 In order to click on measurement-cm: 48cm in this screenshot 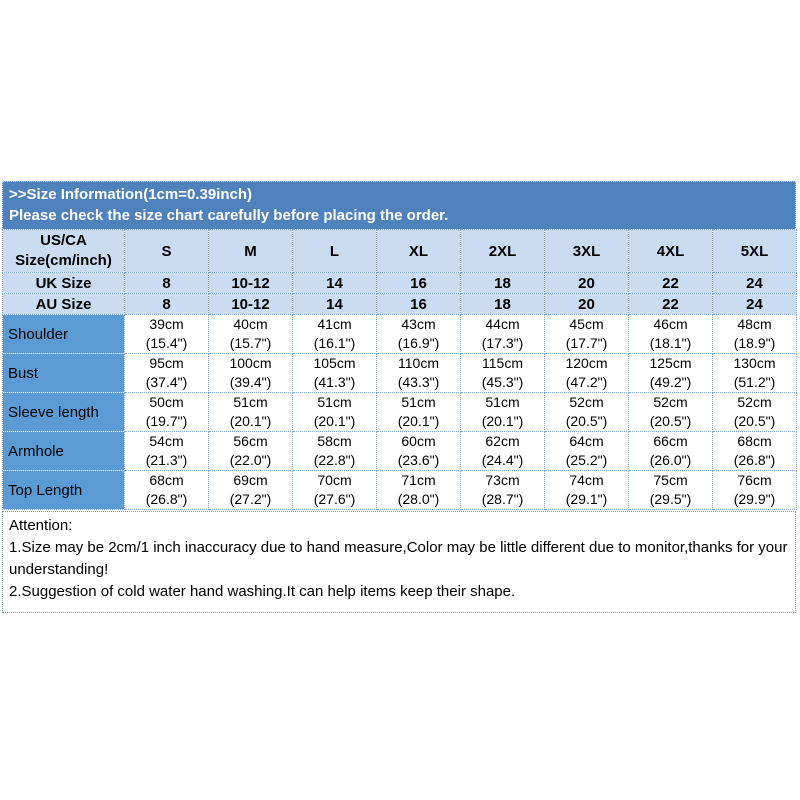, I will do `click(754, 324)`.